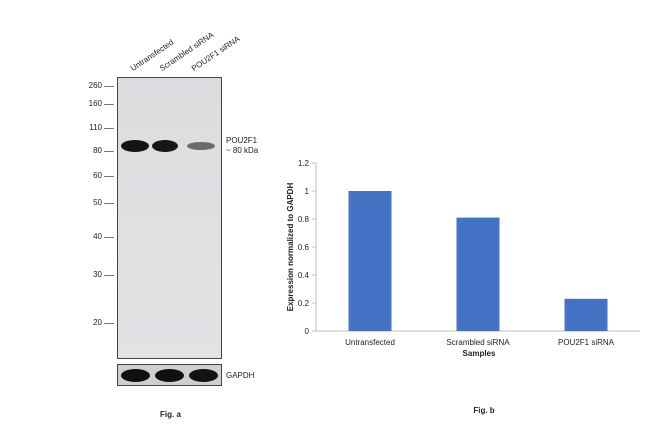  I want to click on y-tick-label: 0.2, so click(304, 303).